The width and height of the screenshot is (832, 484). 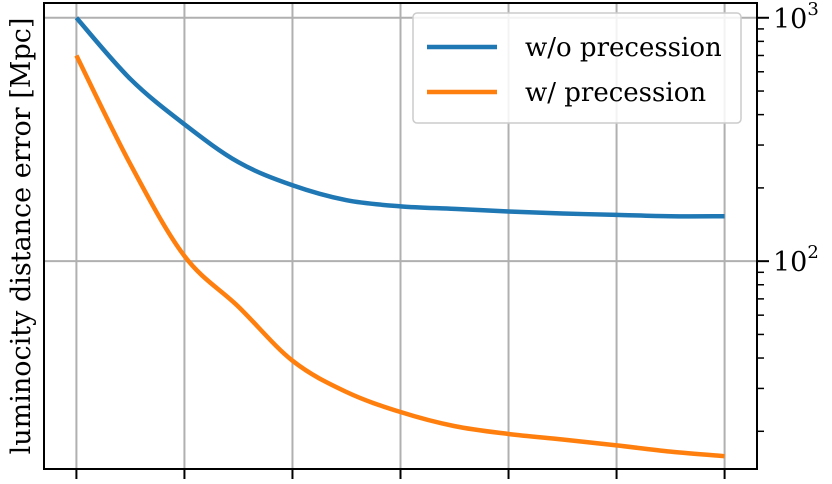 What do you see at coordinates (796, 260) in the screenshot?
I see `y-tick-label: 10²` at bounding box center [796, 260].